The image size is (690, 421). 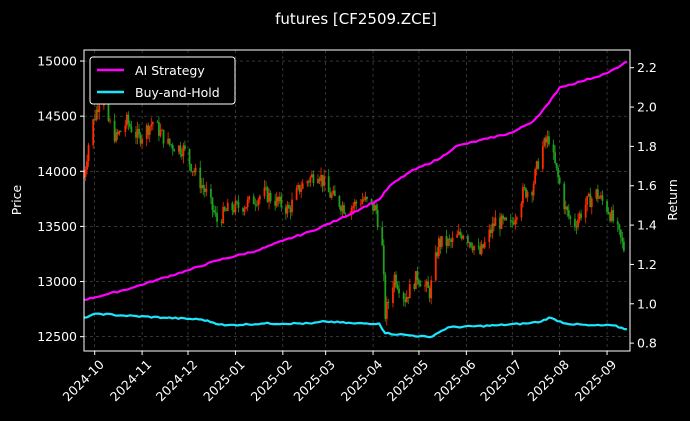 I want to click on y-tick-label: 13000, so click(x=57, y=281).